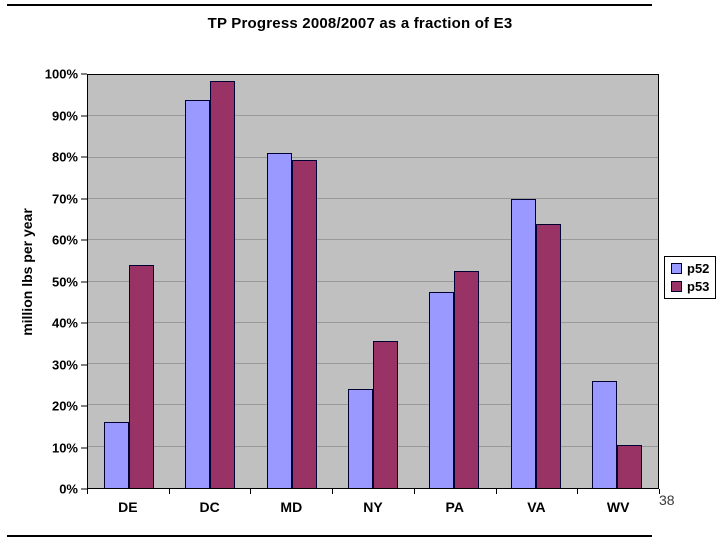  I want to click on y-tick-label-10: 10%, so click(64, 447).